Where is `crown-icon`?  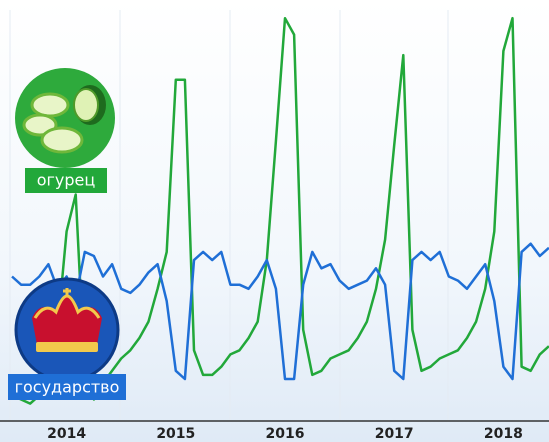
crown-icon is located at coordinates (67, 330).